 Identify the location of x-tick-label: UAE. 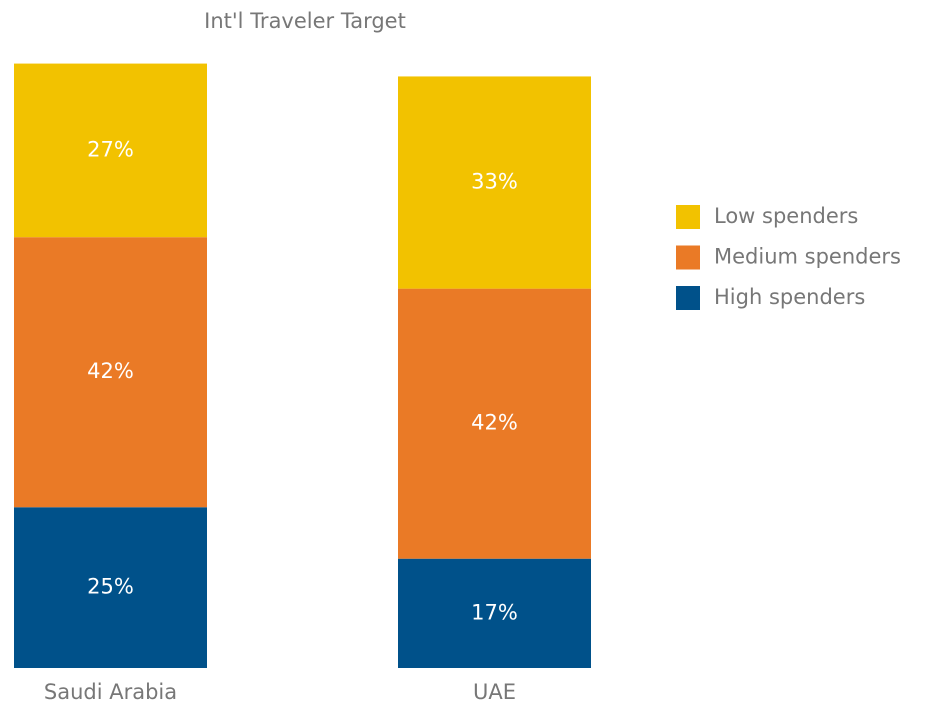
(494, 692).